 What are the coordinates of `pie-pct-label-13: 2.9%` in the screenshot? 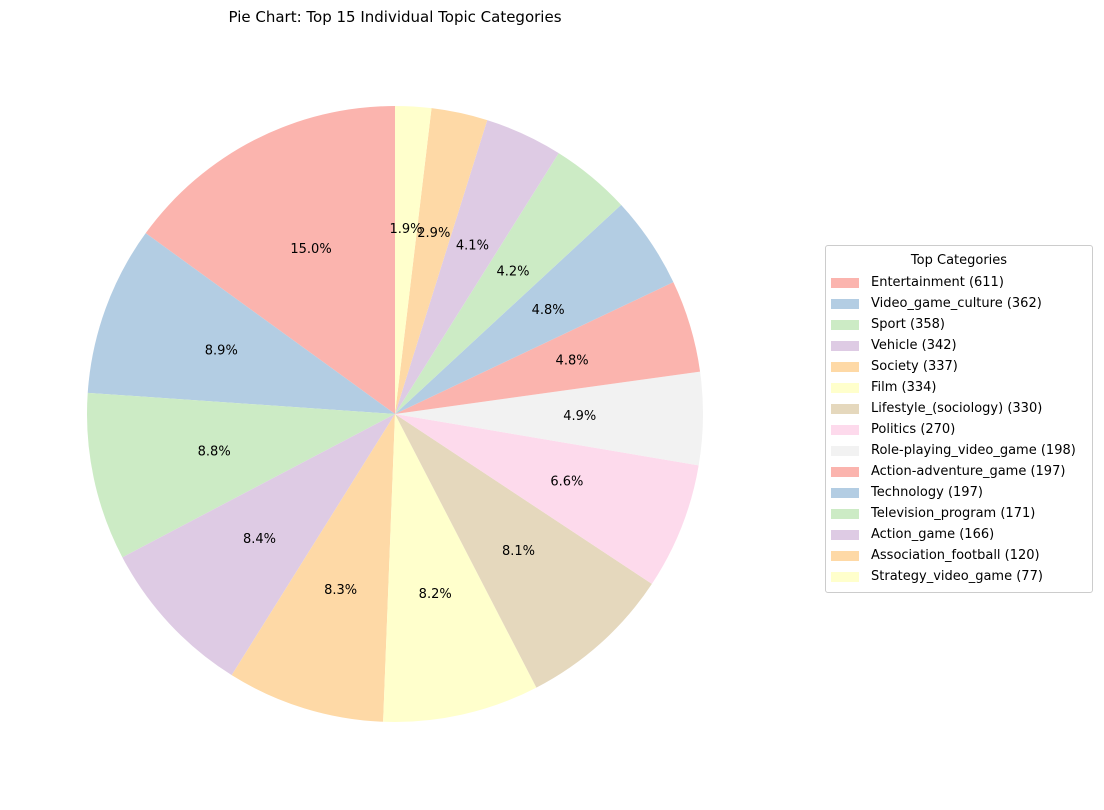 It's located at (433, 233).